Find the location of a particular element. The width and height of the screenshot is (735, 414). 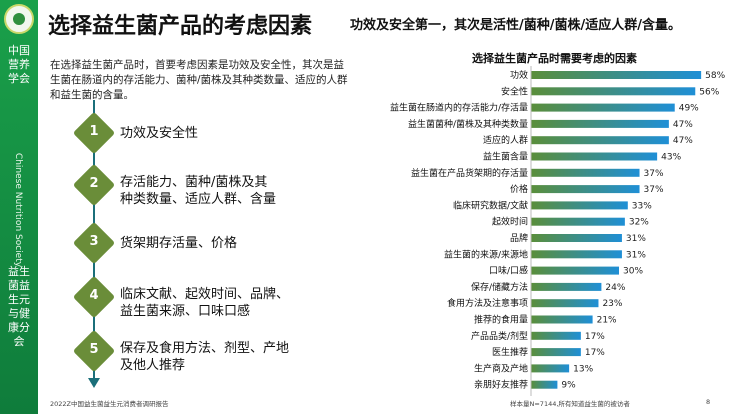

step-item: 2 存活能力、菌种/菌株及其种类数量、适应人群、含量 is located at coordinates (219, 189).